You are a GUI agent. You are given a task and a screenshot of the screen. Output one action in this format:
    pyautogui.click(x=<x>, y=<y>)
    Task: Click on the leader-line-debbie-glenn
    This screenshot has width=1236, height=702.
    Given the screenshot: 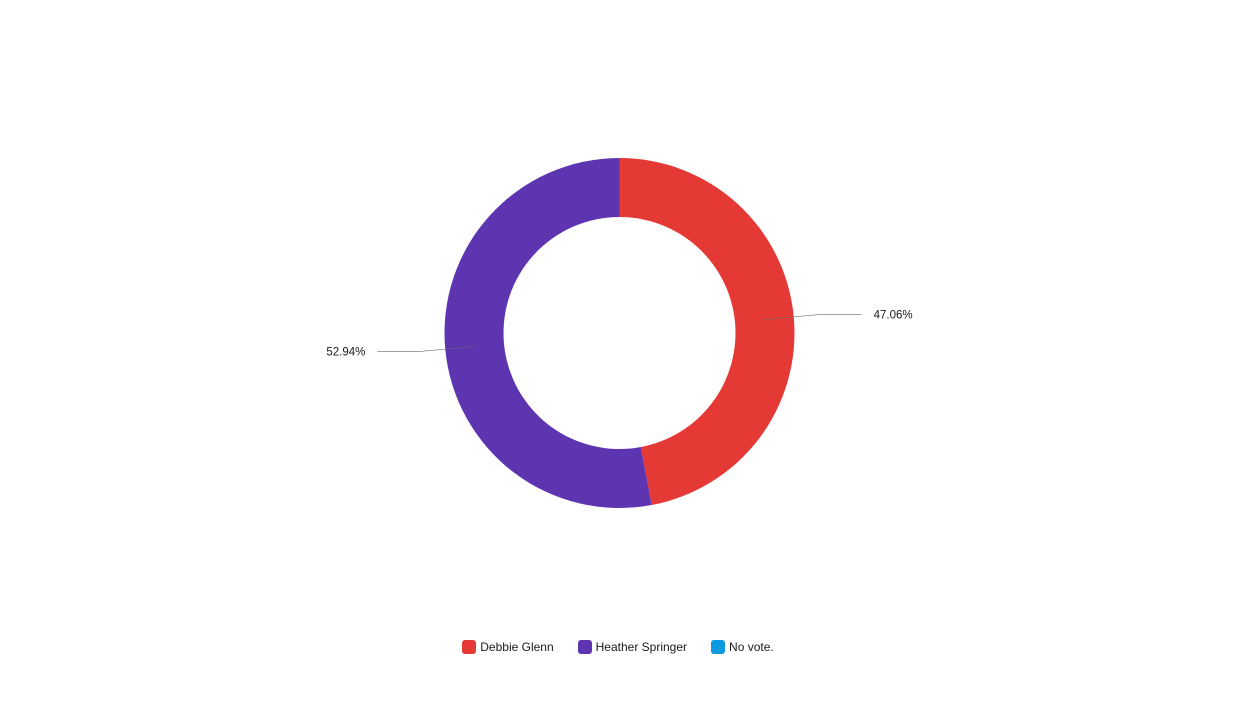 What is the action you would take?
    pyautogui.click(x=812, y=316)
    